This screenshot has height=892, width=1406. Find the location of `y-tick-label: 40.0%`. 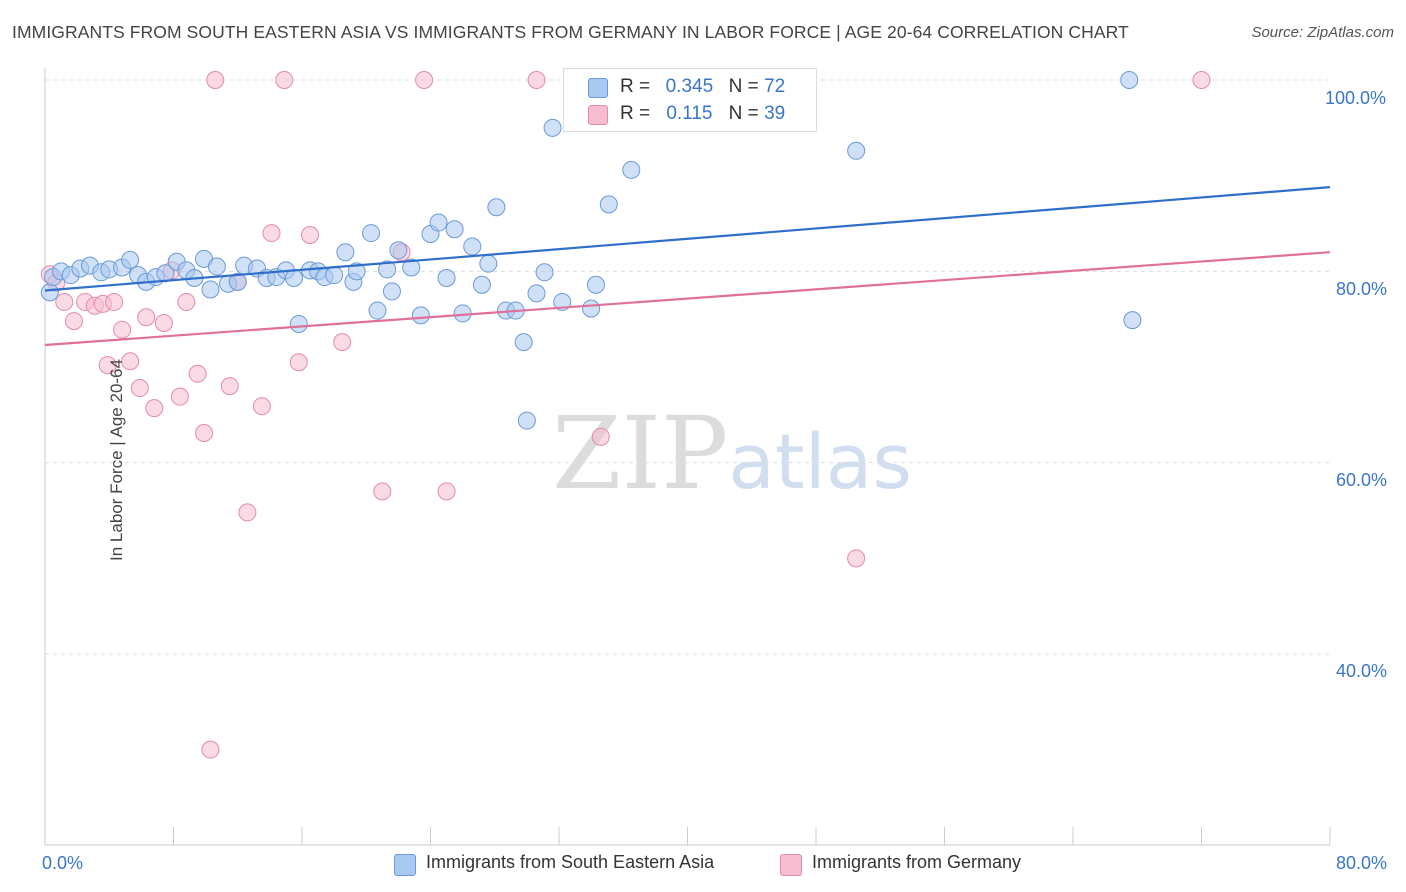

y-tick-label: 40.0% is located at coordinates (1362, 671).